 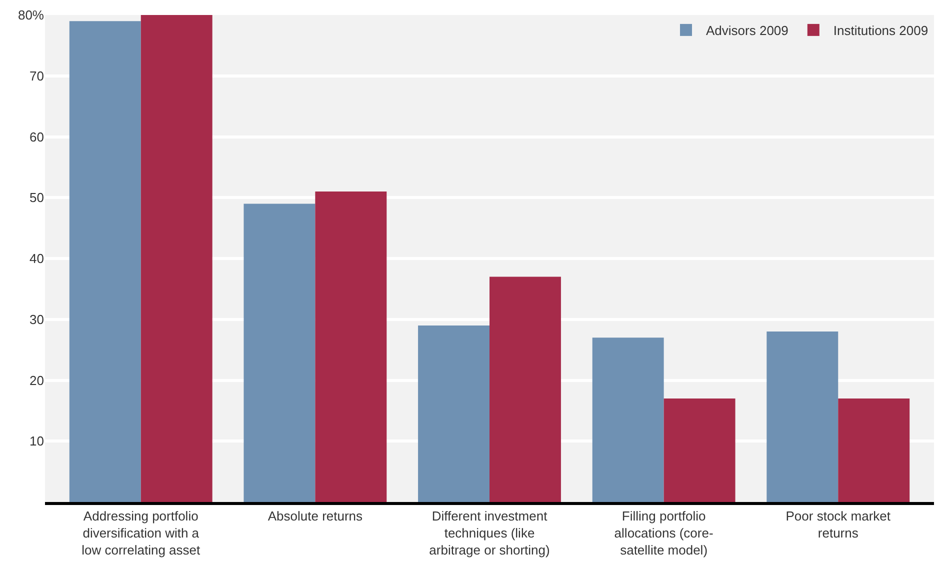 I want to click on y-tick-label: 30, so click(x=37, y=319).